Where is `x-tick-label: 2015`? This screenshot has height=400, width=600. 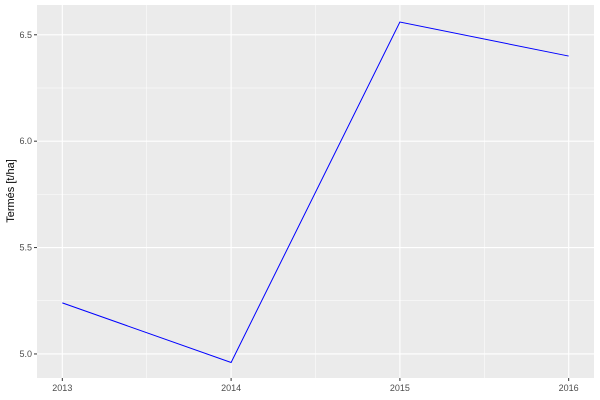 x-tick-label: 2015 is located at coordinates (400, 388).